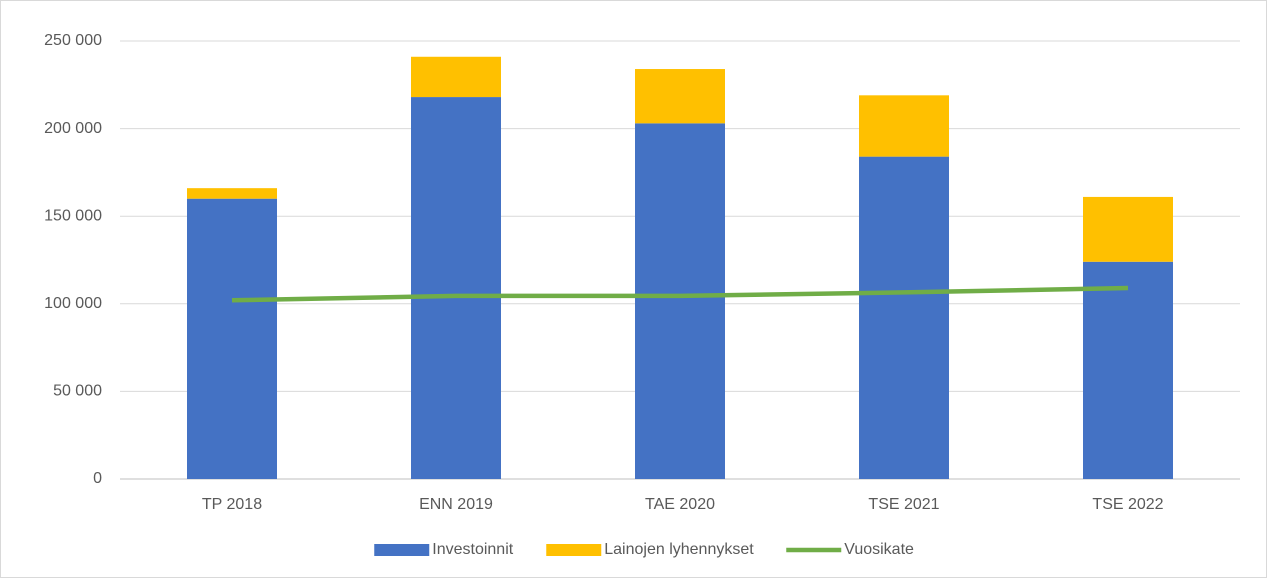 The height and width of the screenshot is (583, 1267). I want to click on y-tick-label: 50 000, so click(77, 391).